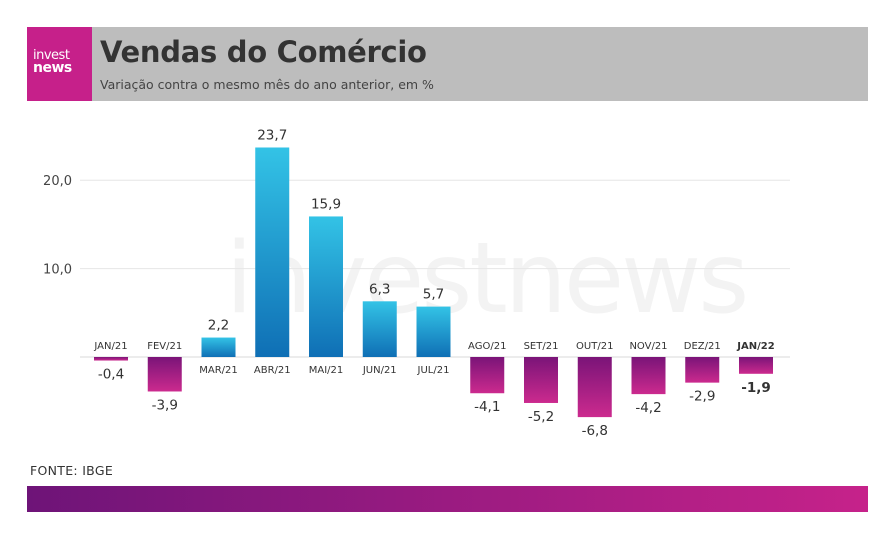 This screenshot has height=540, width=895. What do you see at coordinates (52, 68) in the screenshot?
I see `logo-text-news: news` at bounding box center [52, 68].